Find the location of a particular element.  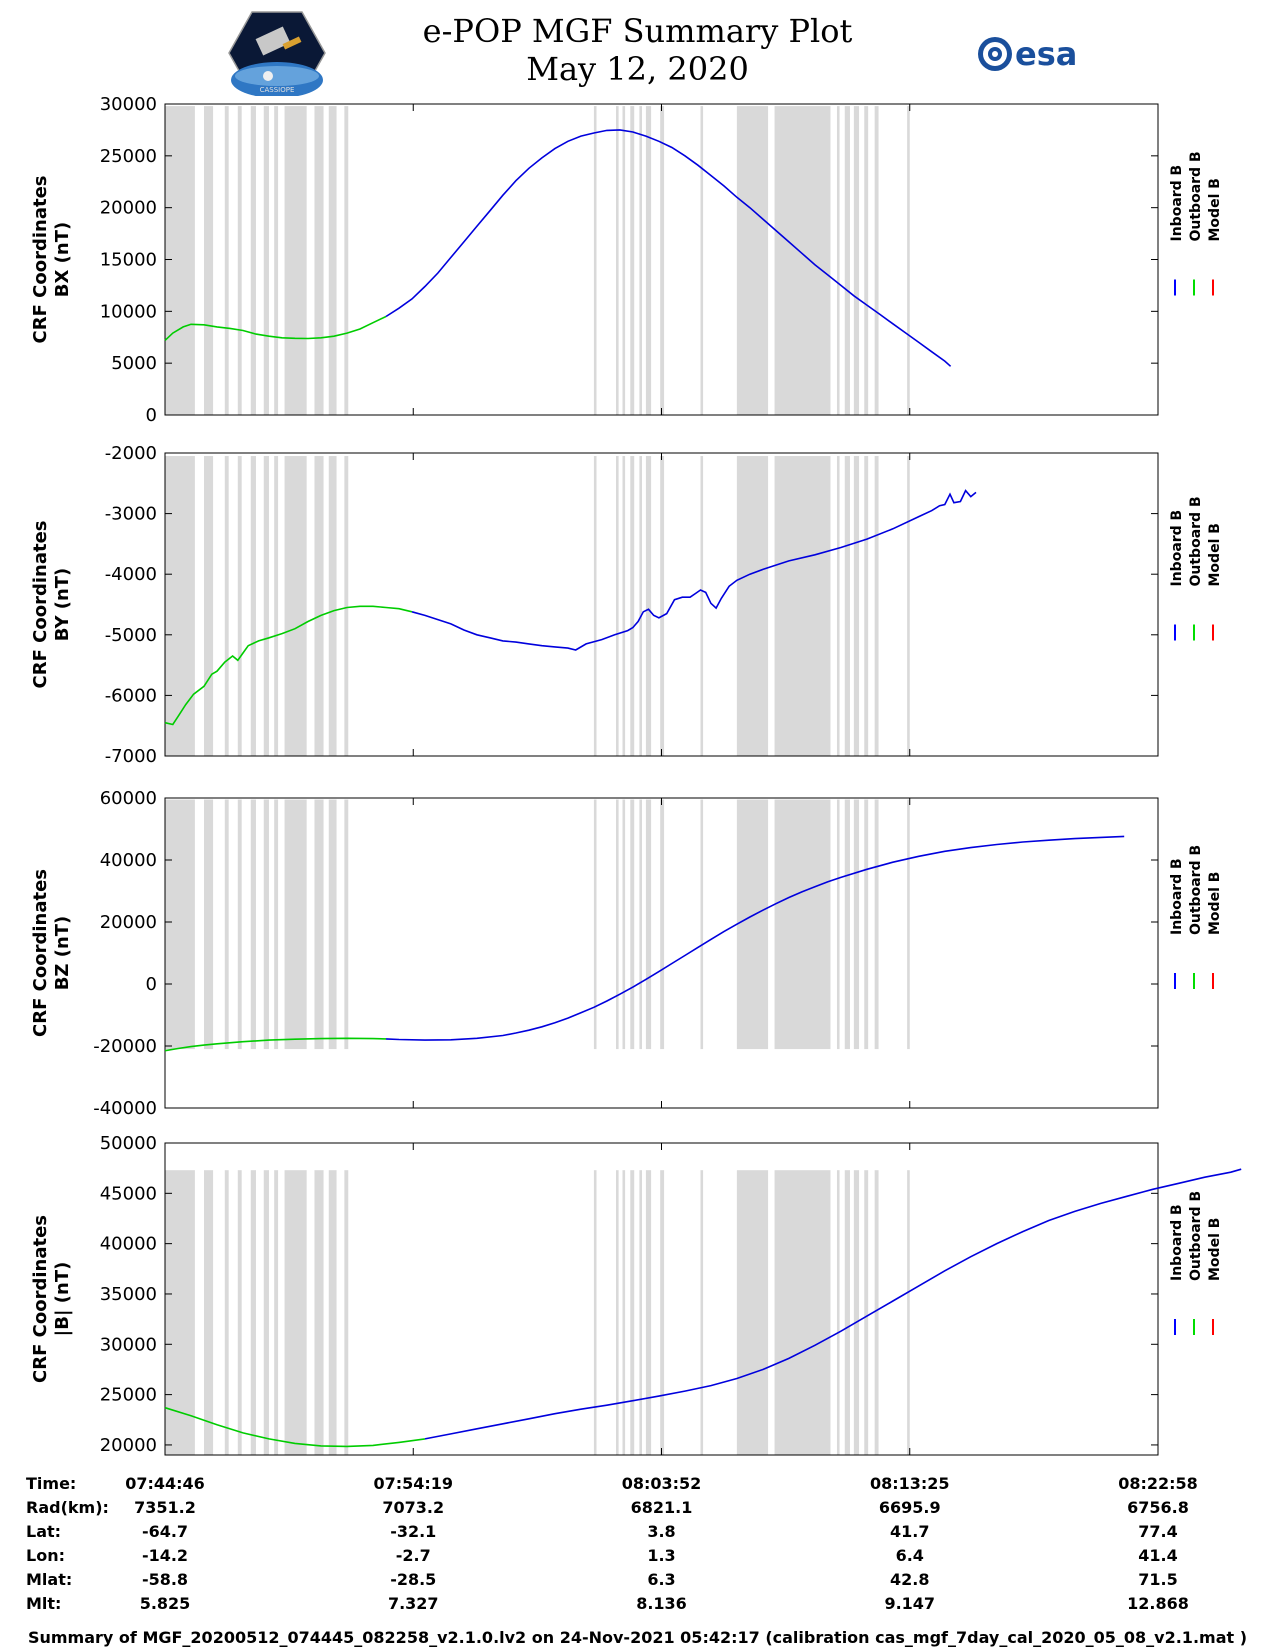

y-tick-label: 25000 is located at coordinates (128, 156).